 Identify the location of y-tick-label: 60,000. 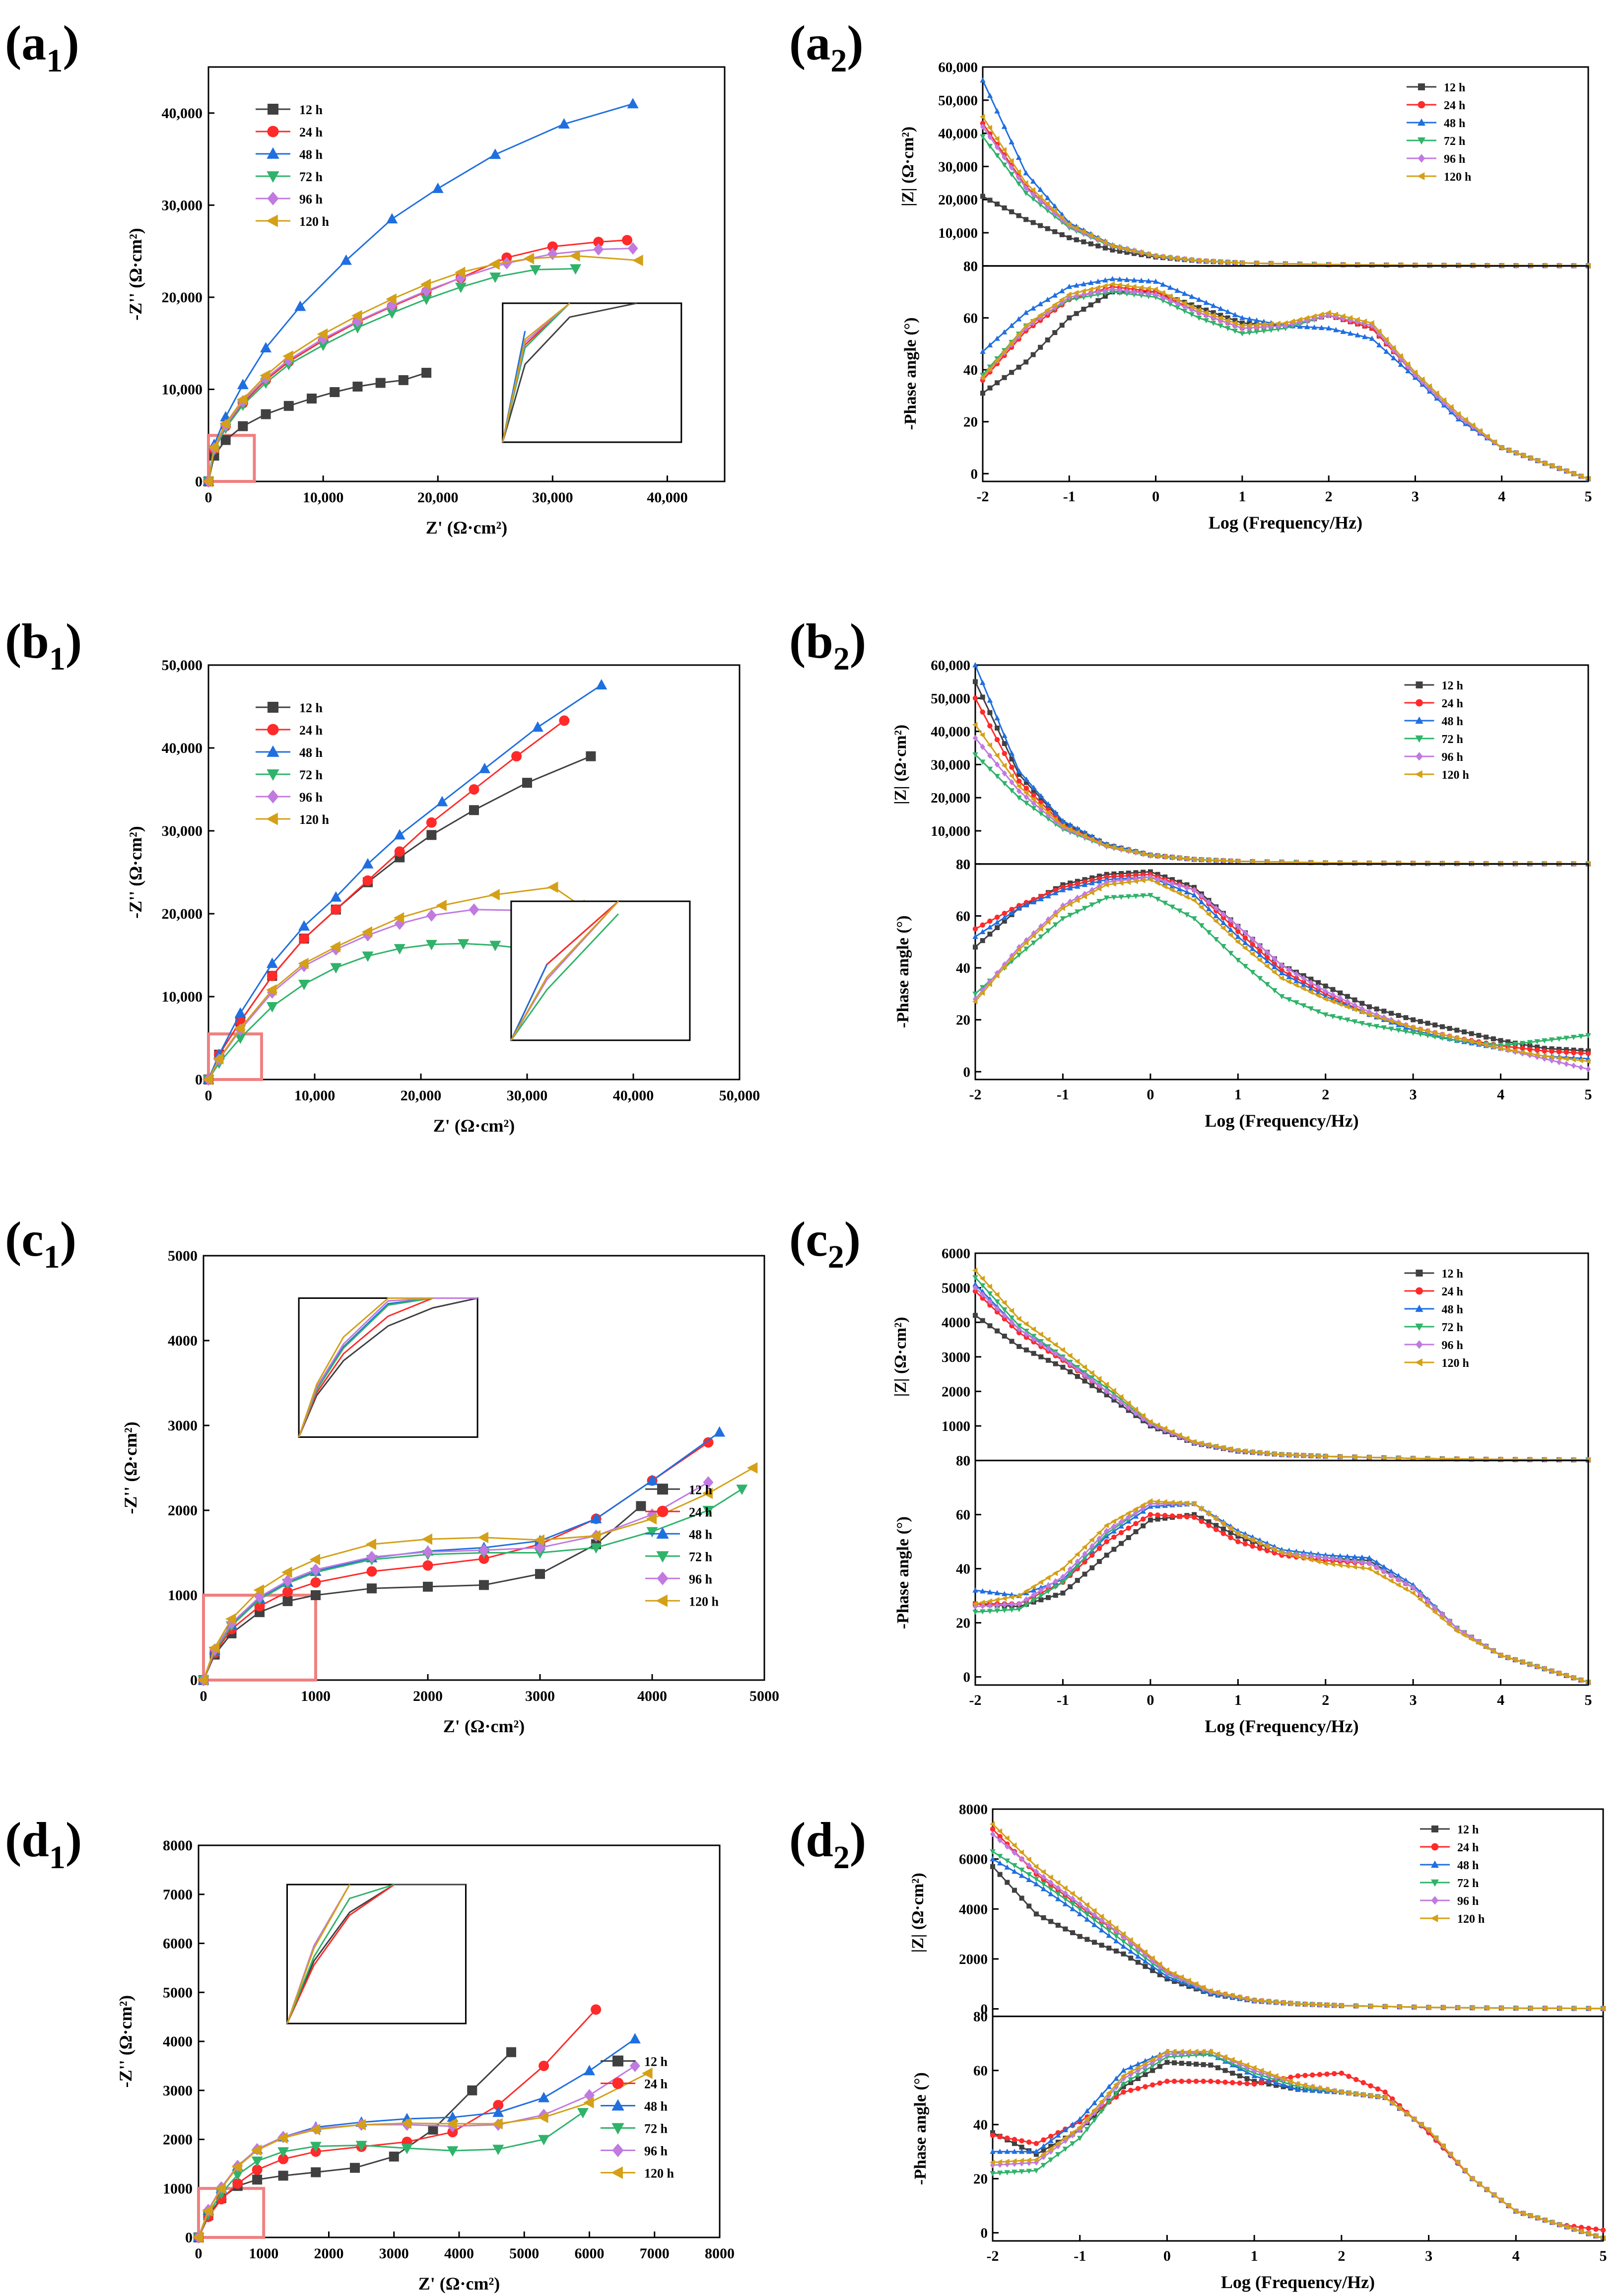
(958, 68).